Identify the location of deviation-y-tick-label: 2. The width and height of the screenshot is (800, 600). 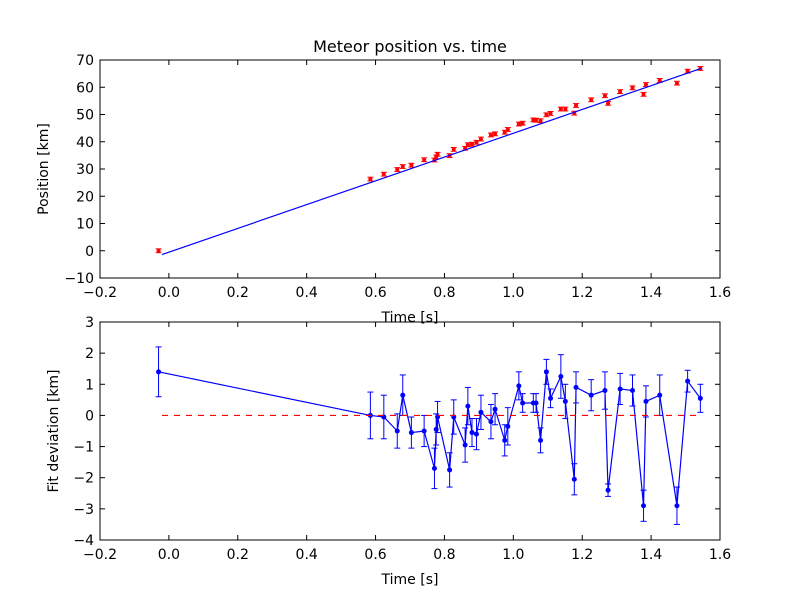
(89, 354).